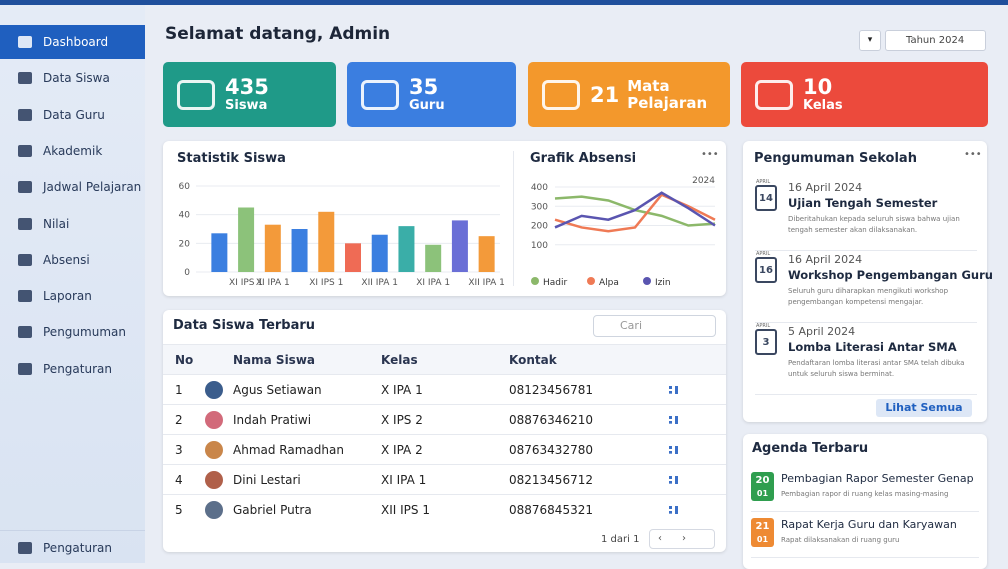 This screenshot has width=1008, height=569. What do you see at coordinates (444, 449) in the screenshot?
I see `table-row: 3 Ahmad Ramadhan X IPA 2 08763432780` at bounding box center [444, 449].